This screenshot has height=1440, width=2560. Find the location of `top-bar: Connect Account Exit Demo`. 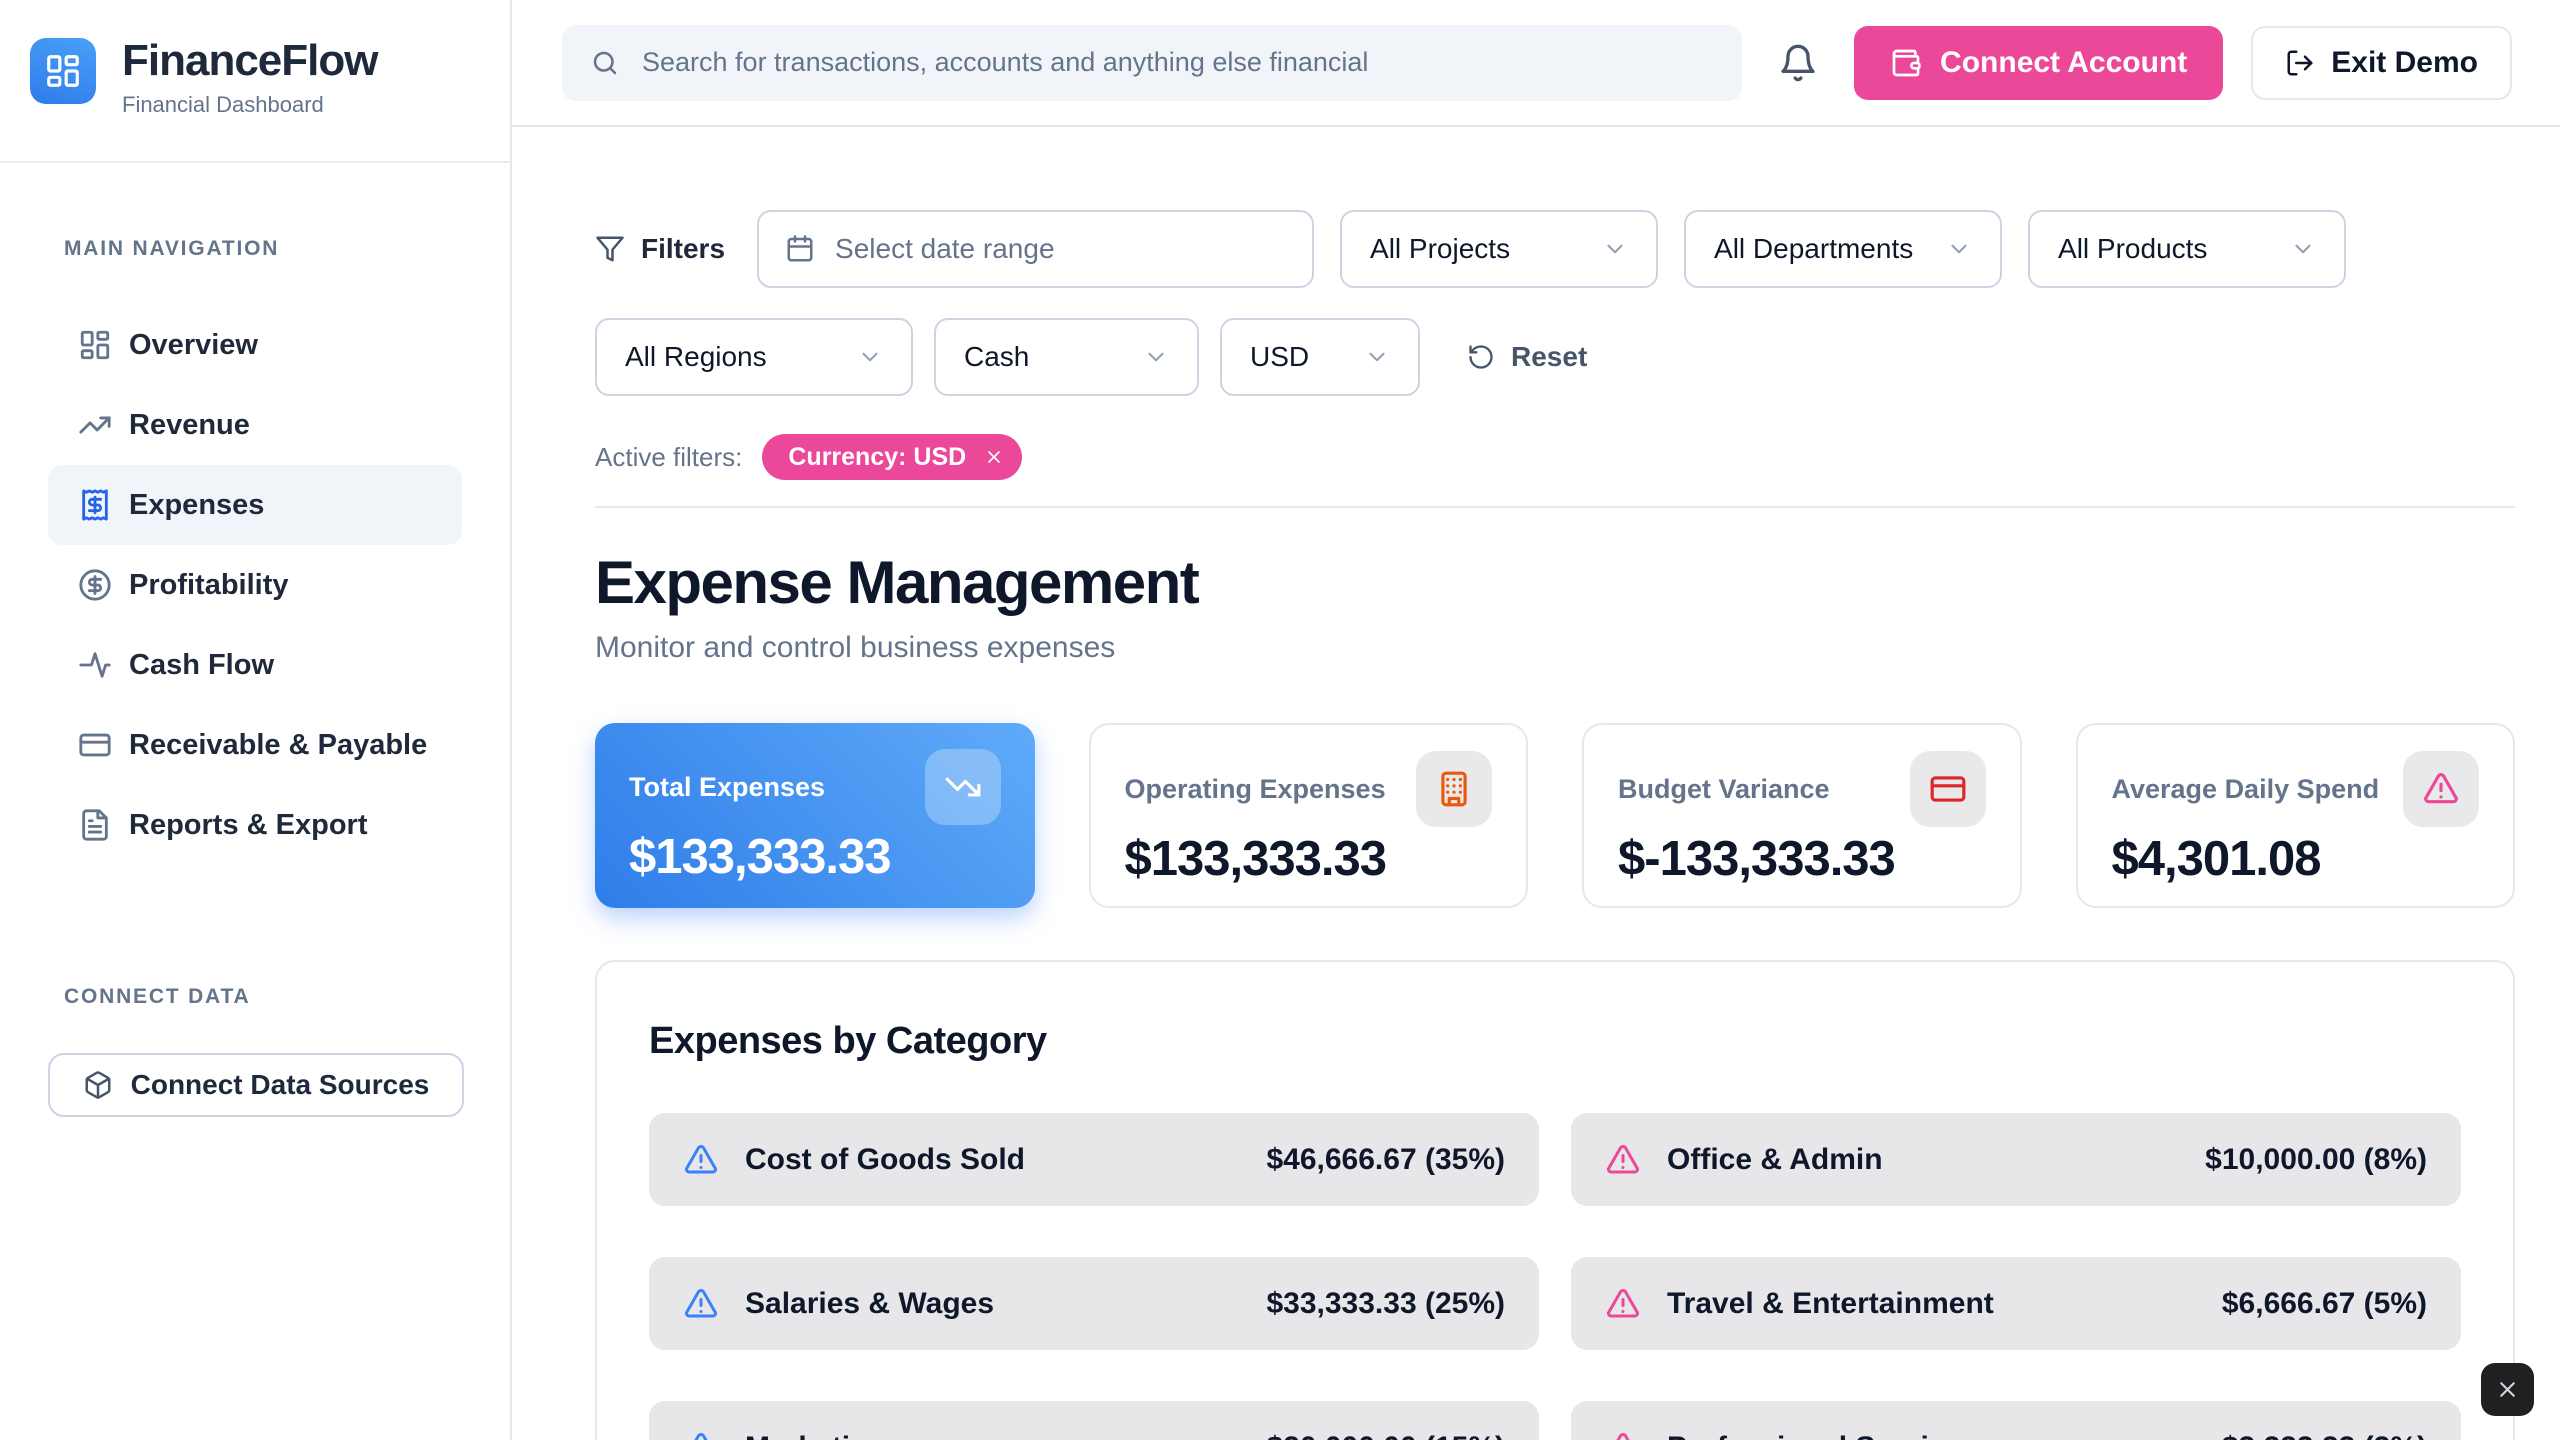

top-bar: Connect Account Exit Demo is located at coordinates (1536, 63).